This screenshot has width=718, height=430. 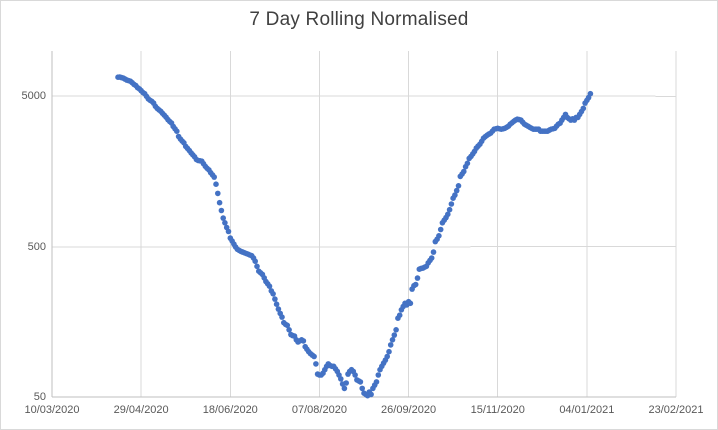 I want to click on x-axis-label: 29/04/2020, so click(x=141, y=410).